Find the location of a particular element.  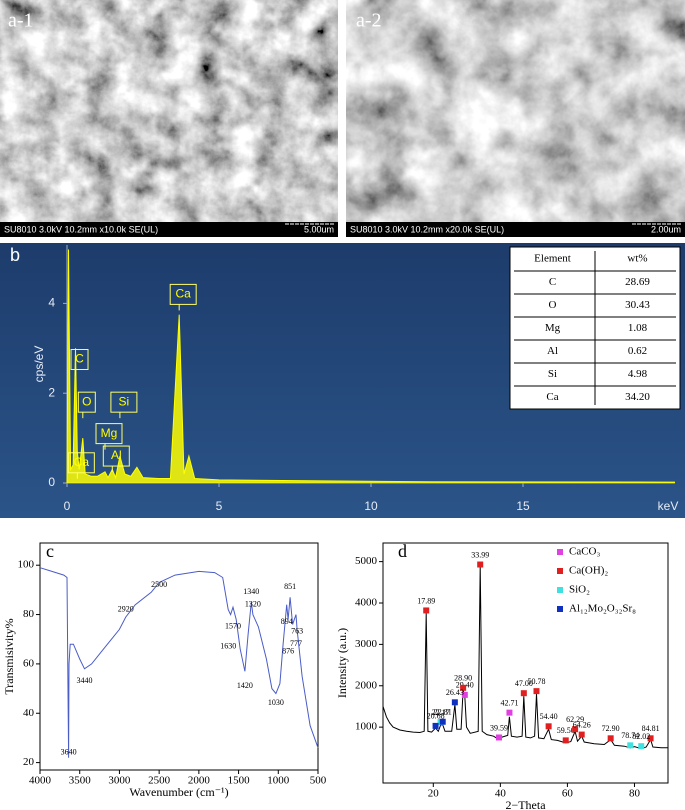

x-tick-label: 1500 is located at coordinates (239, 781).